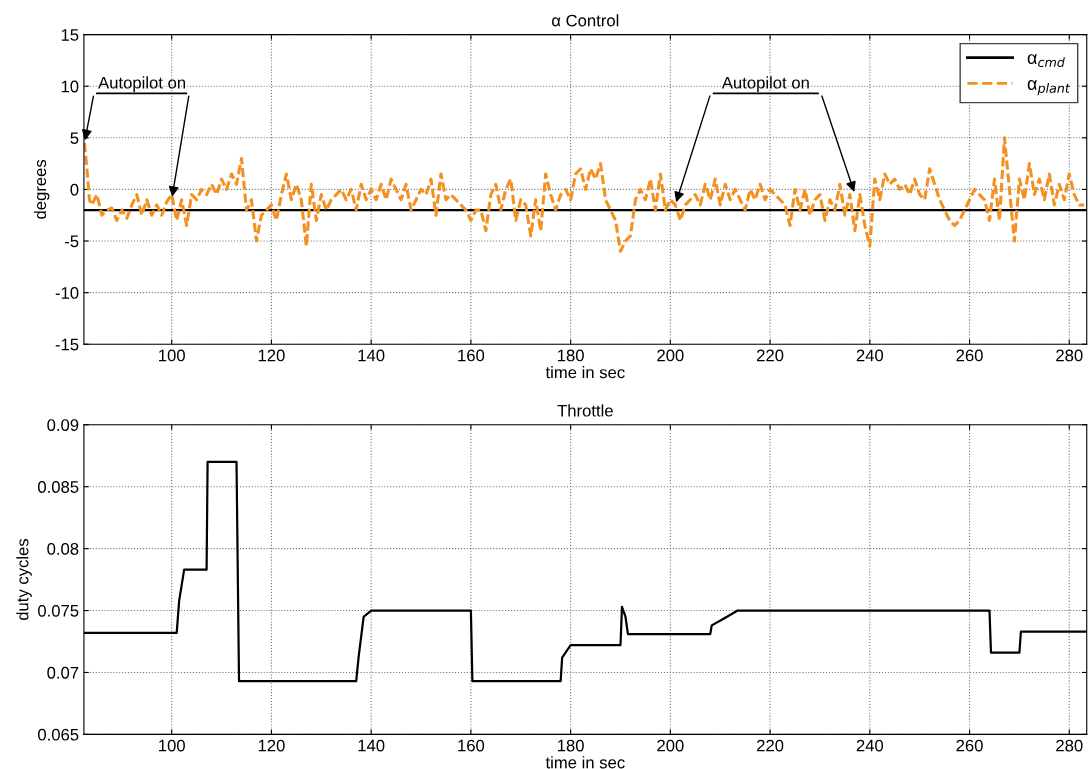 The width and height of the screenshot is (1090, 769). I want to click on y-tick-label: 0.085, so click(58, 487).